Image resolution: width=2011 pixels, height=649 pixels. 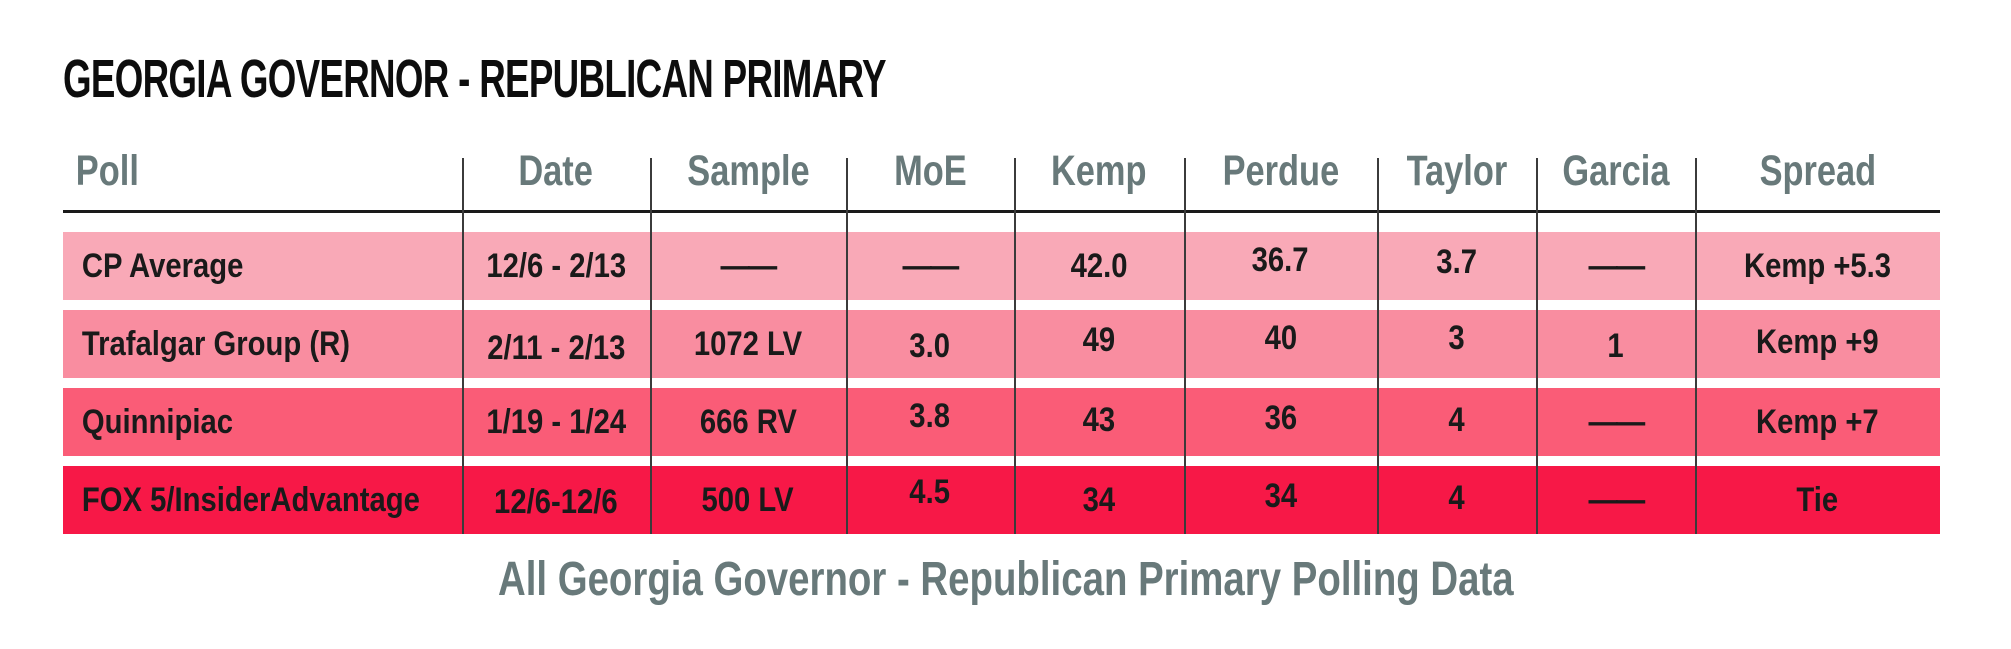 I want to click on column-header-poll-label: Poll, so click(x=107, y=171).